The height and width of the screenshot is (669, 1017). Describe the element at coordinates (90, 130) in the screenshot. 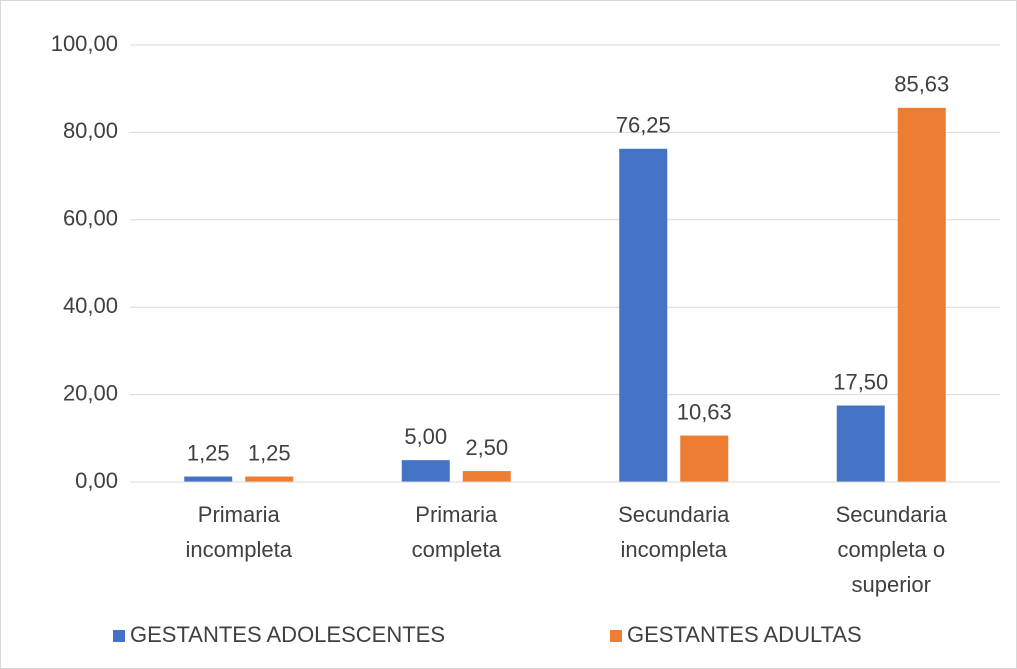

I see `y-tick-label: 80,00` at that location.